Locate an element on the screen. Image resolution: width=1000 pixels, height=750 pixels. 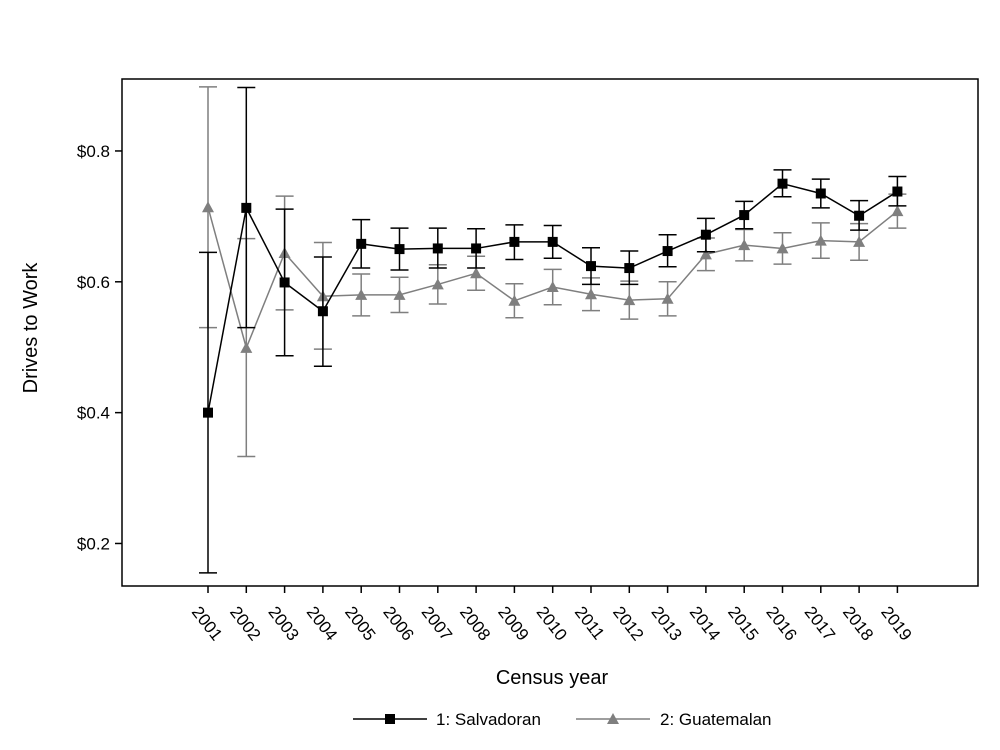
y-axis: $0.2 $0.4 $0.6 $0.8 is located at coordinates (99, 347).